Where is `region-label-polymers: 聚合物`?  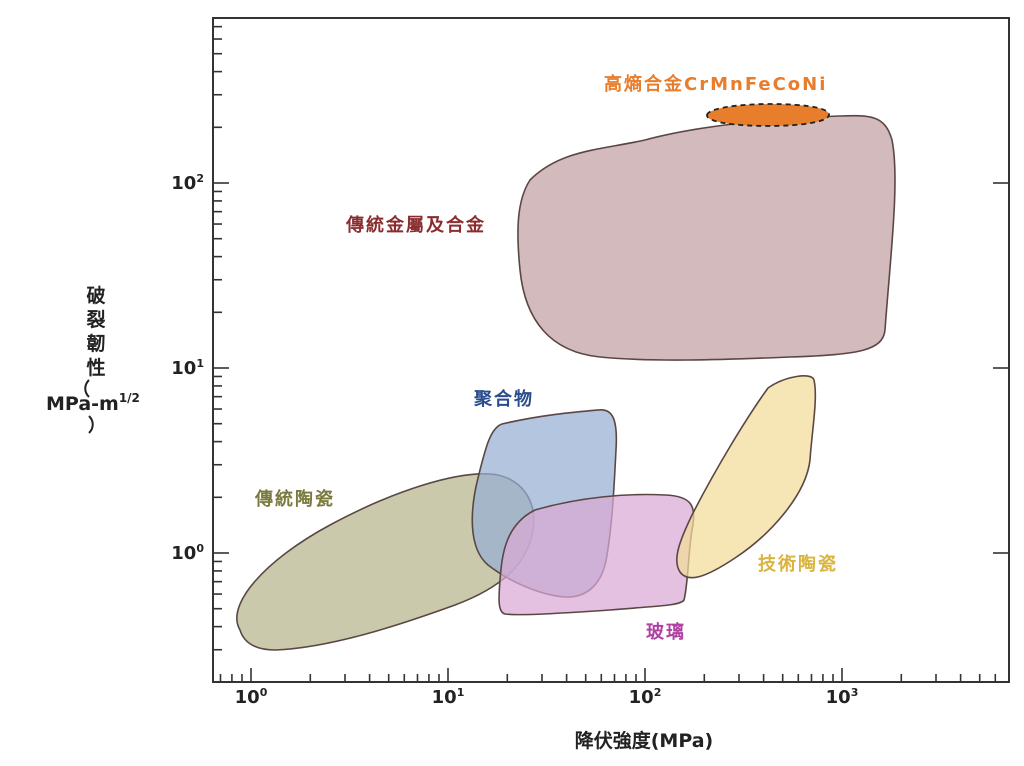
region-label-polymers: 聚合物 is located at coordinates (503, 399).